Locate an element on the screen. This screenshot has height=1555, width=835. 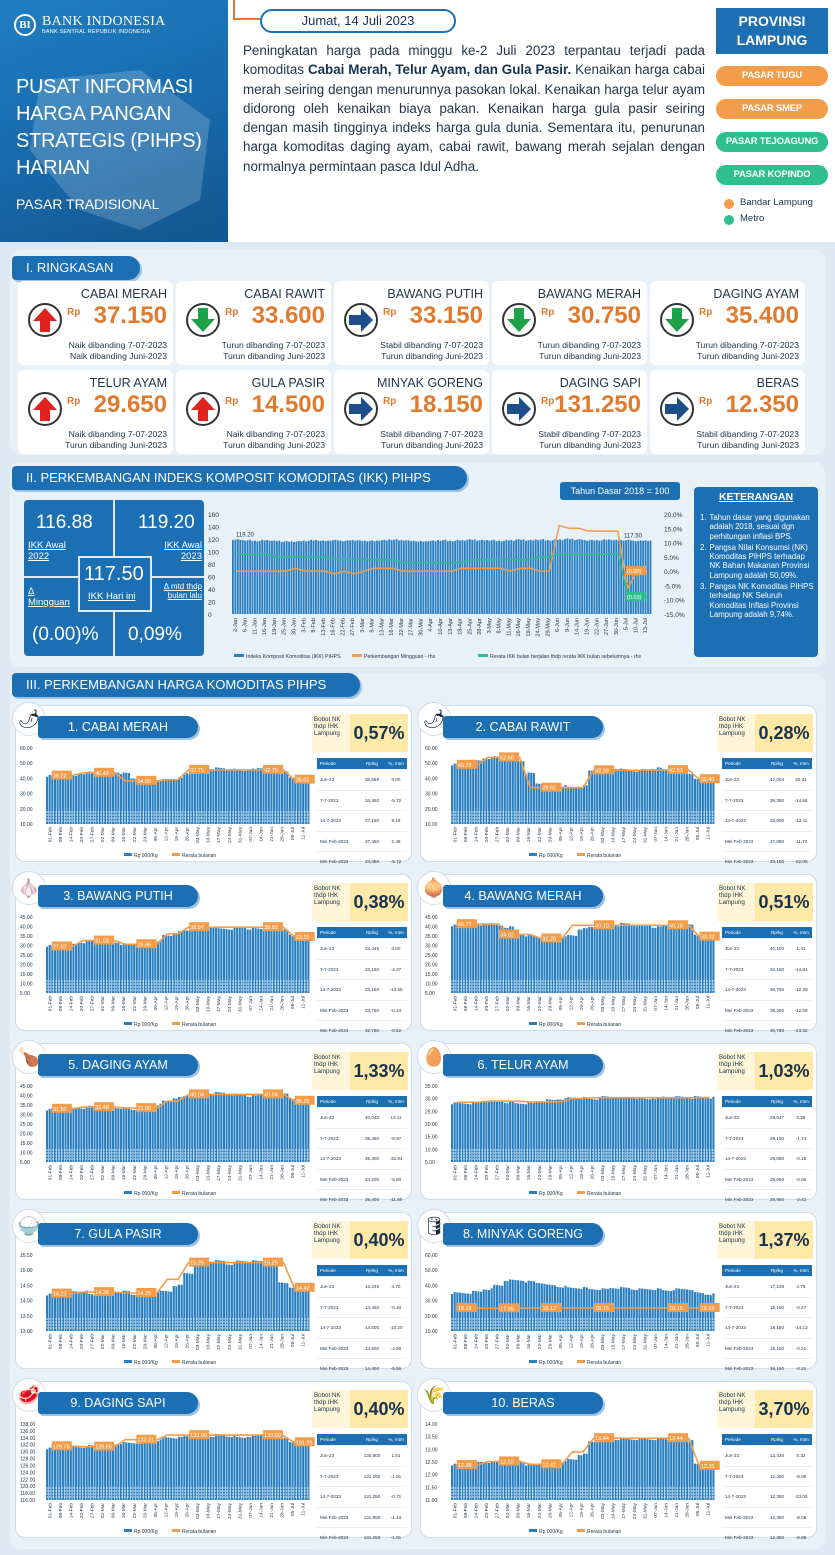
avg-label: 18.18 is located at coordinates (465, 1309).